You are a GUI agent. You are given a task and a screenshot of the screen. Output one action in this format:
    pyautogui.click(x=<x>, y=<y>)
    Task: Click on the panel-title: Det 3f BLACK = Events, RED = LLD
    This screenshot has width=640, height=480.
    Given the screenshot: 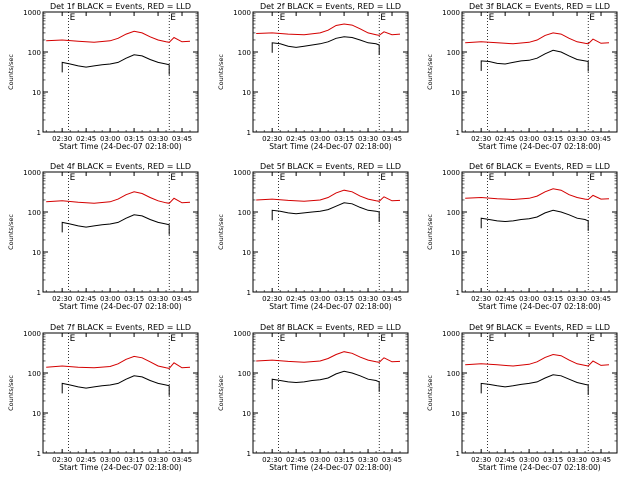 What is the action you would take?
    pyautogui.click(x=539, y=6)
    